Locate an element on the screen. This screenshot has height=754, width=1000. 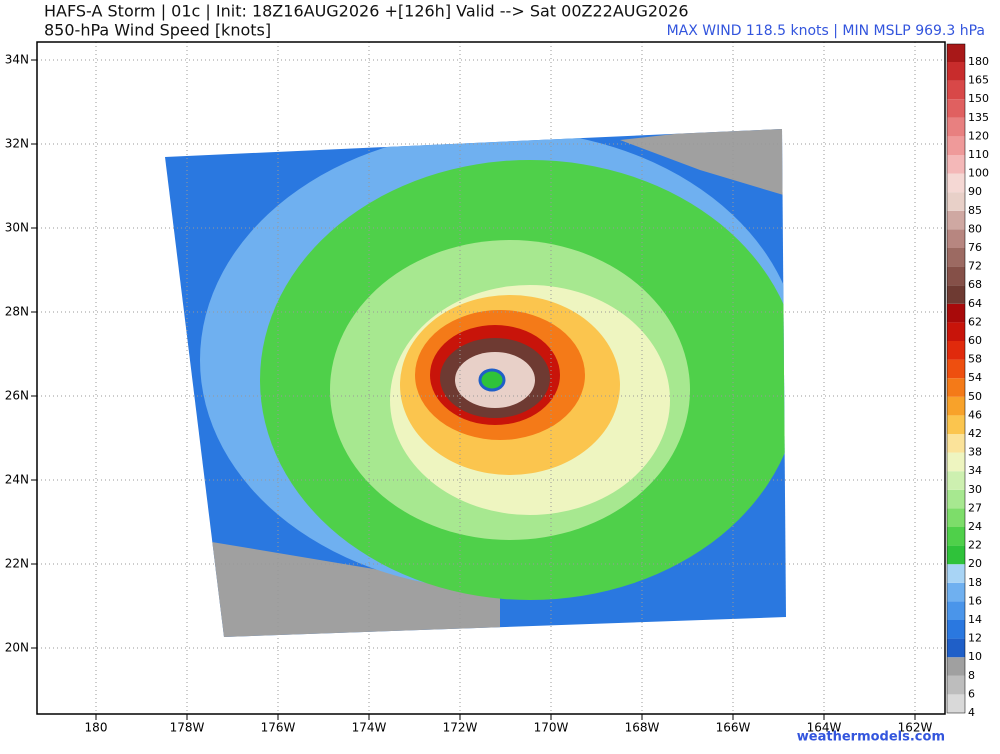
colorbar-frame is located at coordinates (956, 378).